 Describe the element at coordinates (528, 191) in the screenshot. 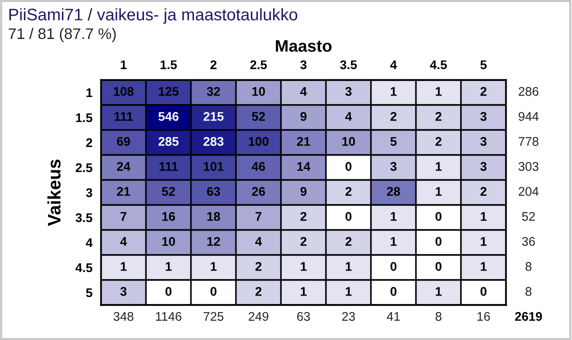

I see `y2-tick-label: 204` at that location.